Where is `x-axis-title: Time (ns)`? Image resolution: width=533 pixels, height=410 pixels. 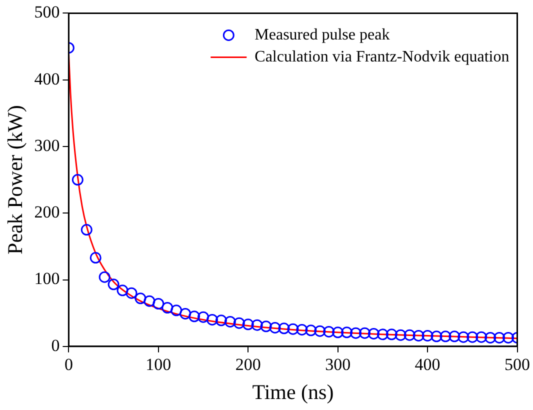 x-axis-title: Time (ns) is located at coordinates (293, 392).